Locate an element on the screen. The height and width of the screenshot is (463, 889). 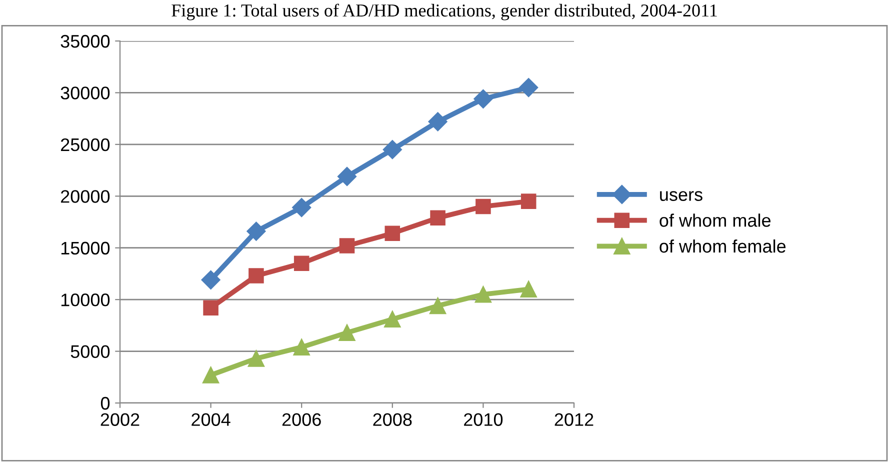
legend-label: users is located at coordinates (681, 196).